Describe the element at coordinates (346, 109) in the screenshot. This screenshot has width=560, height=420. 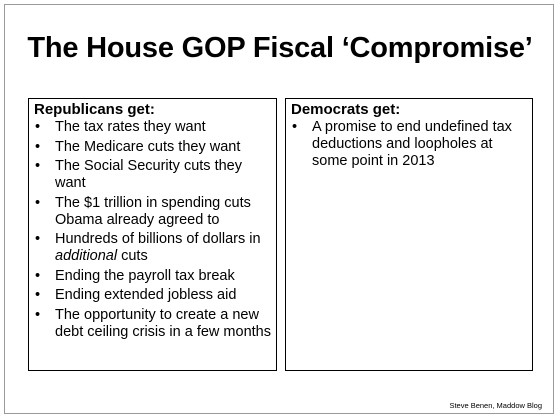
I see `democrats-heading: Democrats get:` at that location.